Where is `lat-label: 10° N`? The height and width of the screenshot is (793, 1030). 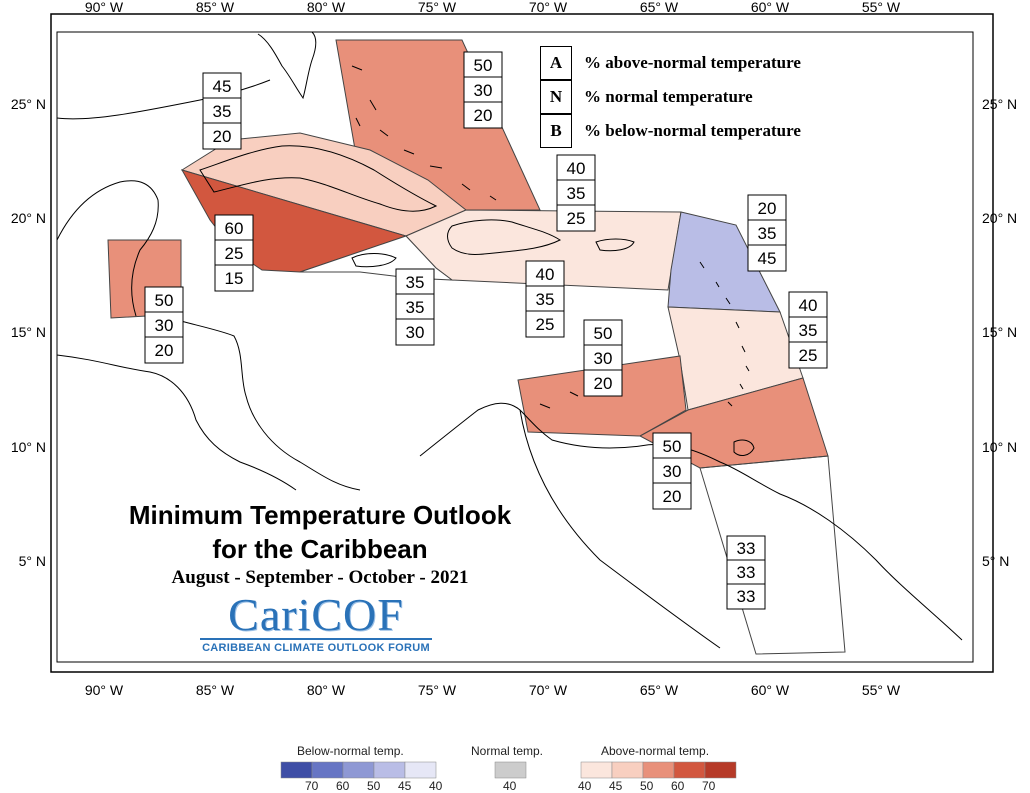 lat-label: 10° N is located at coordinates (999, 447).